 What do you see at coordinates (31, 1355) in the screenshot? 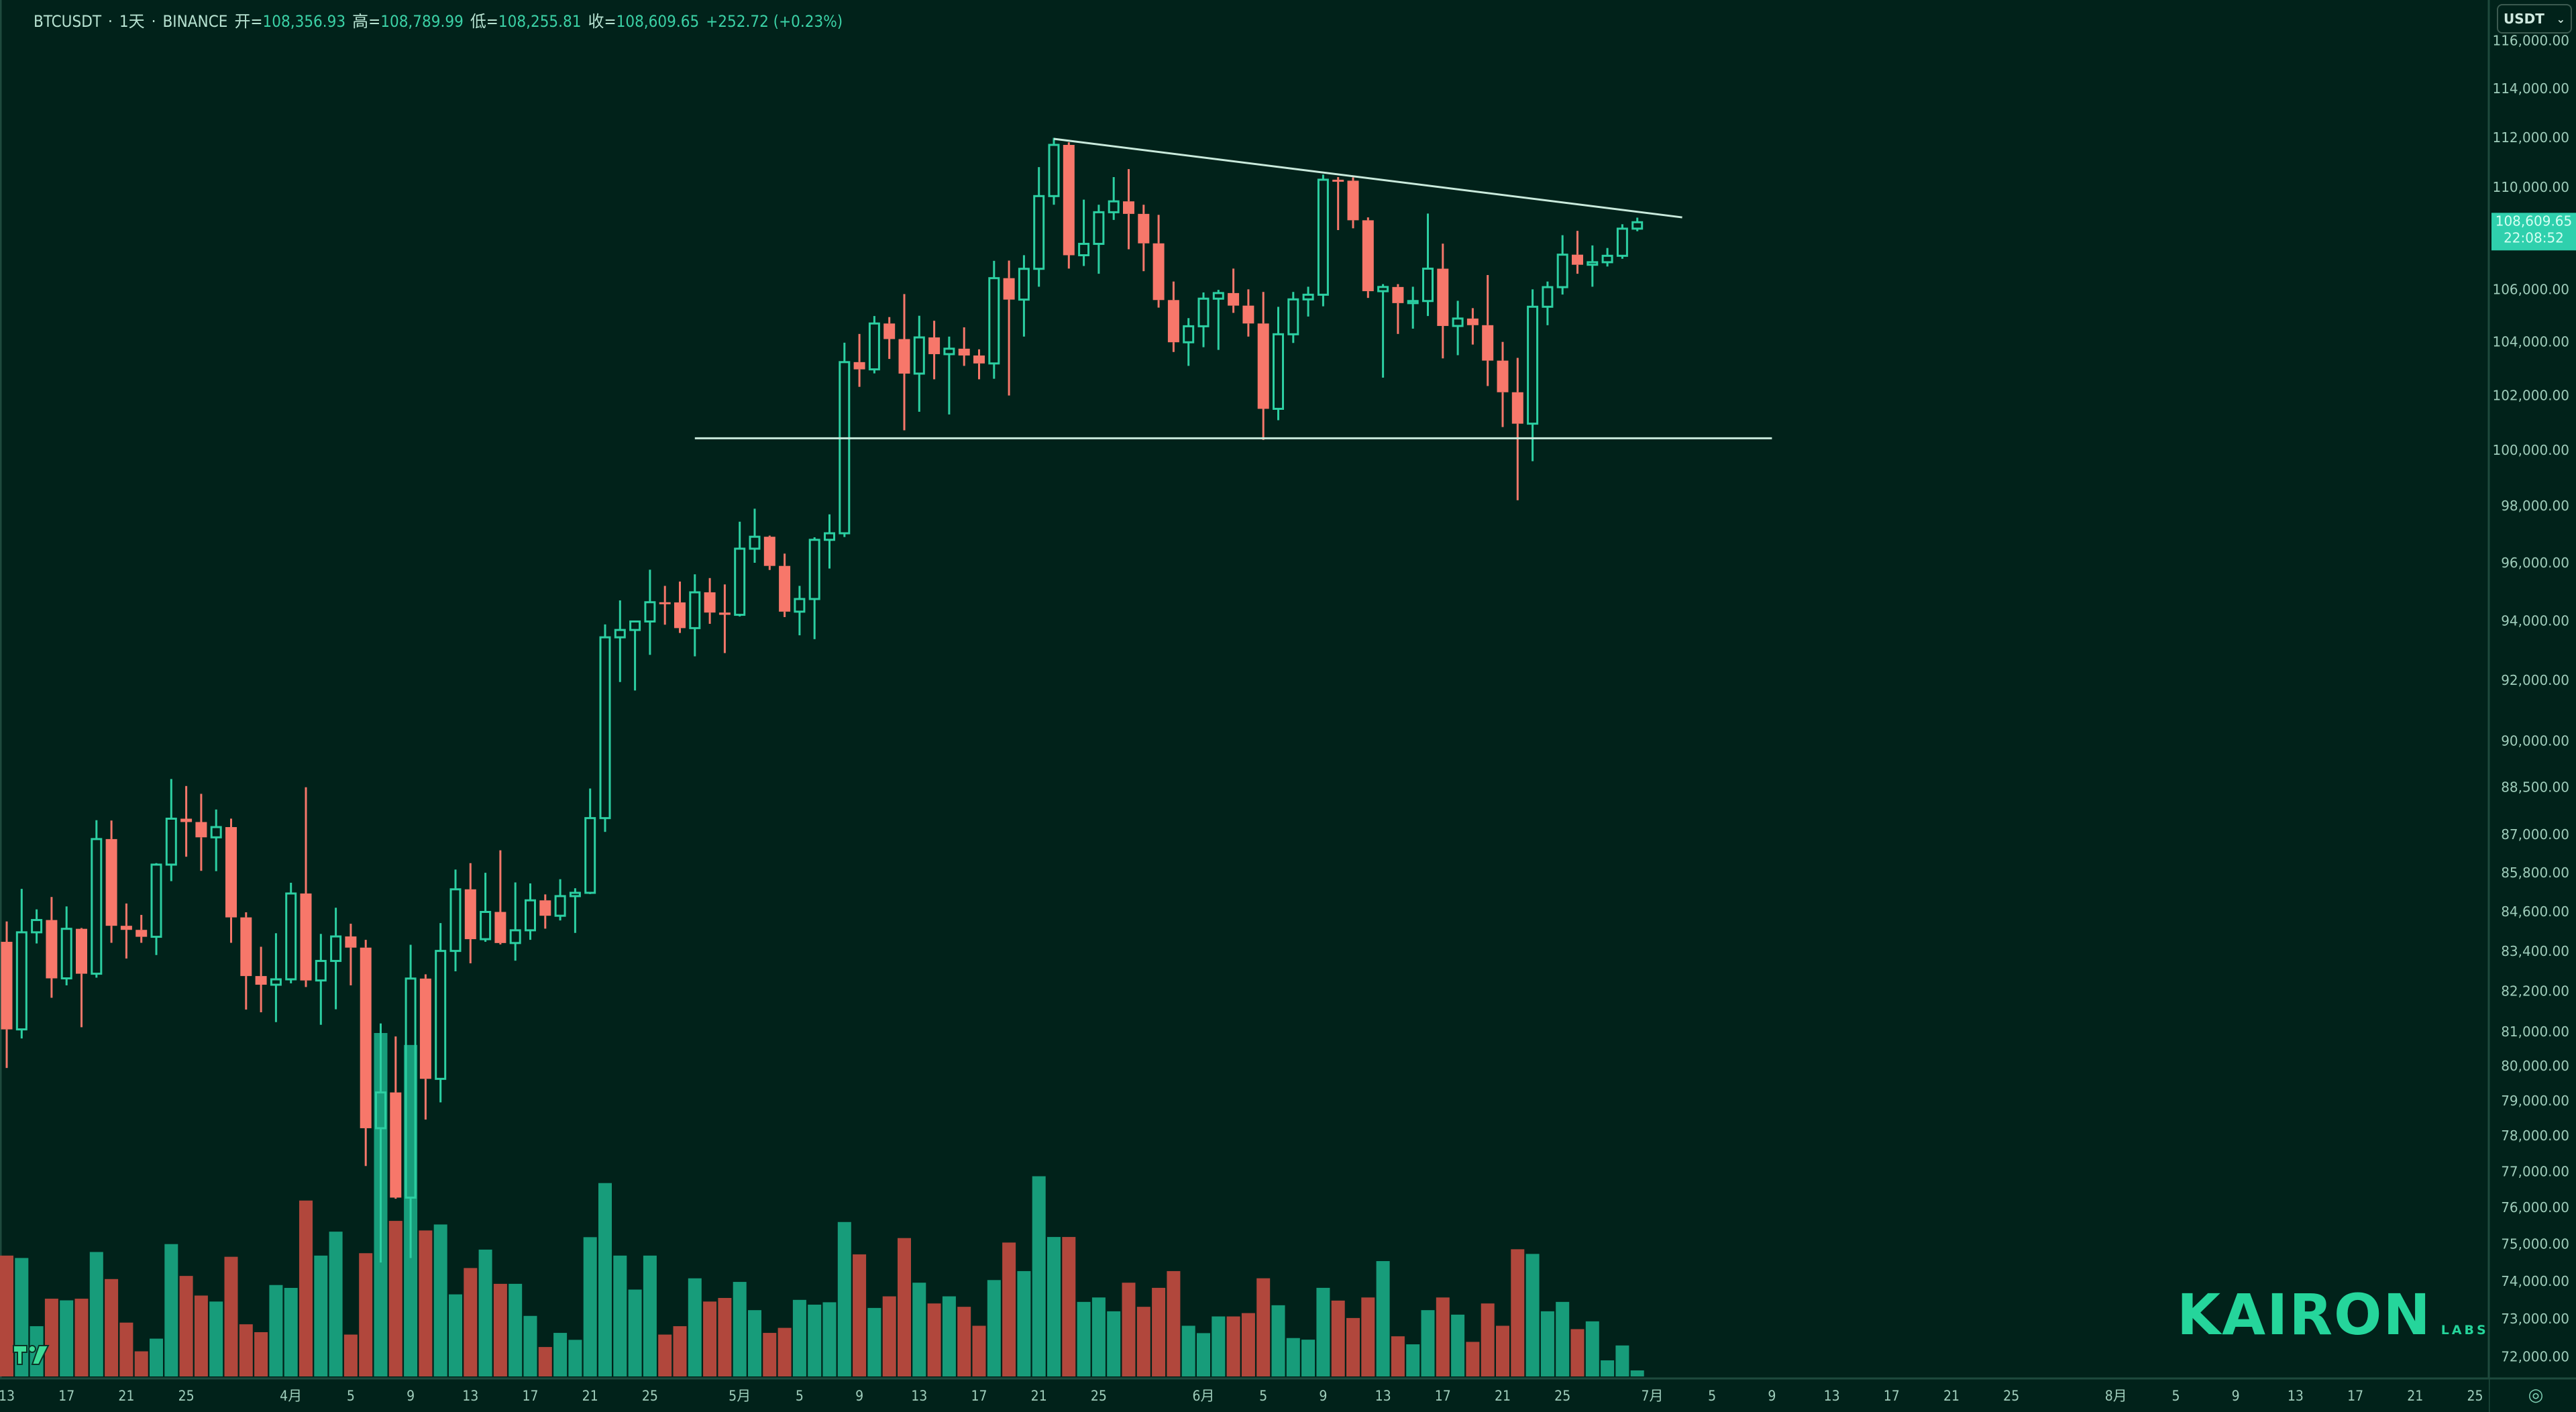
I see `tradingview-logo-icon` at bounding box center [31, 1355].